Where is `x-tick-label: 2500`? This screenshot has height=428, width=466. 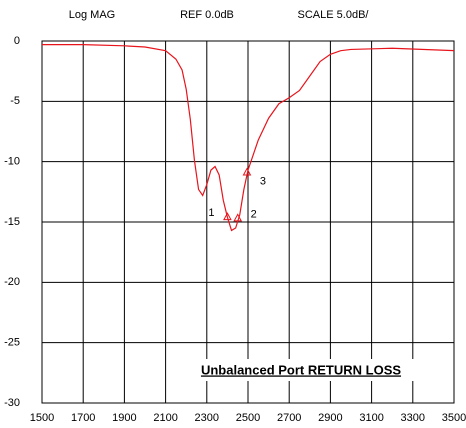 x-tick-label: 2500 is located at coordinates (248, 418).